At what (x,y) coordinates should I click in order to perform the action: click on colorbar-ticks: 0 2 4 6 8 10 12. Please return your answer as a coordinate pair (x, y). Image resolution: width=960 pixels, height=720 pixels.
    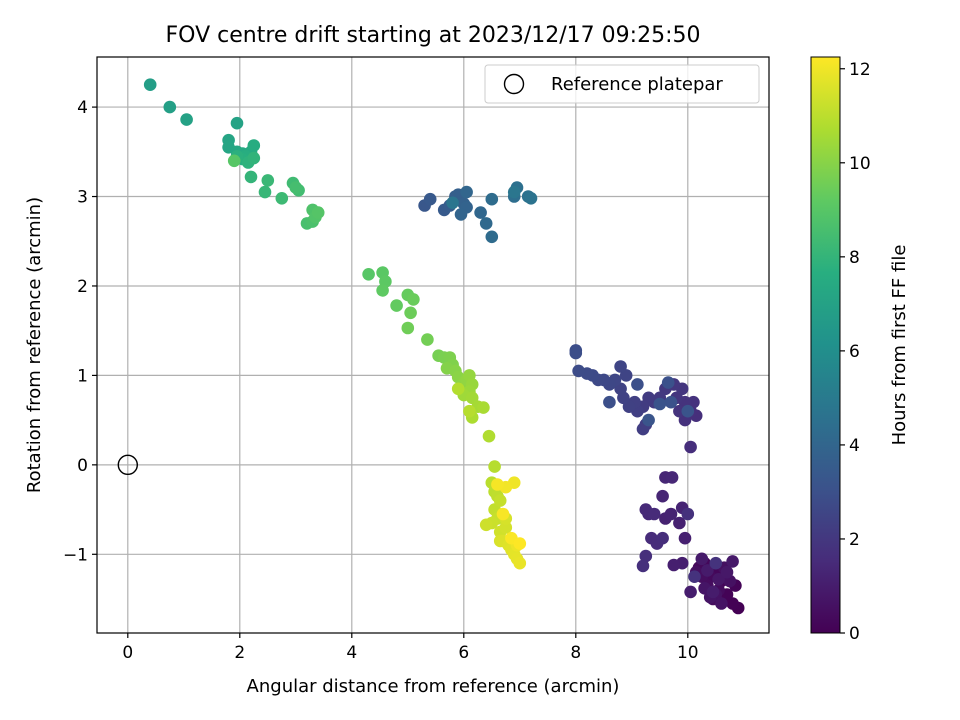
    Looking at the image, I should click on (855, 352).